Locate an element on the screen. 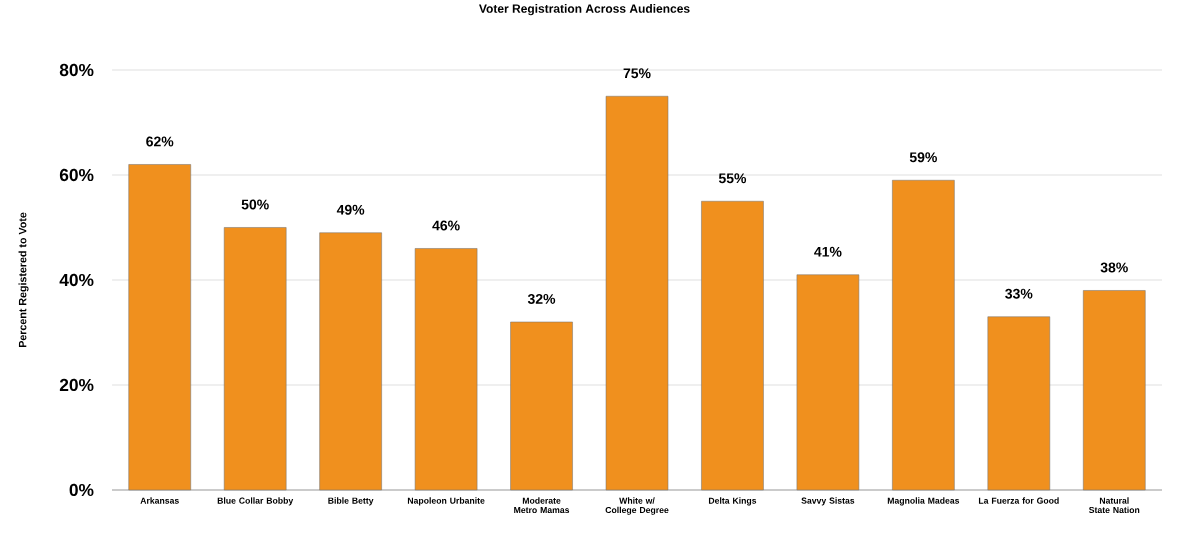 The height and width of the screenshot is (548, 1190). data-label: 32% is located at coordinates (541, 299).